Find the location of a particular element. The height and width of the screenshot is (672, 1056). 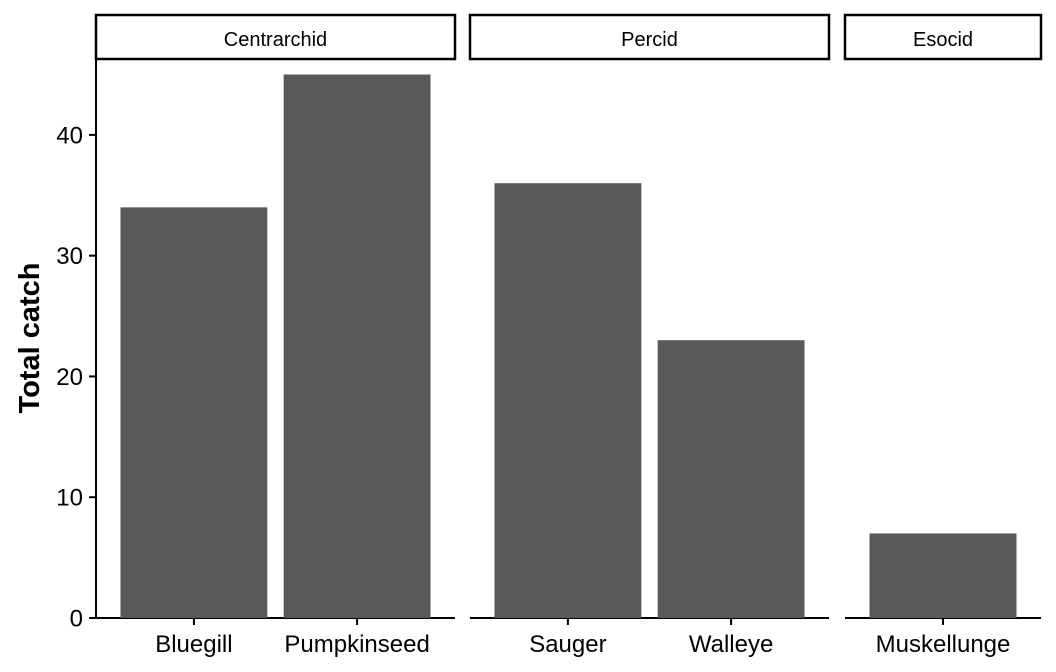

x-tick-label: Muskellunge is located at coordinates (943, 644).